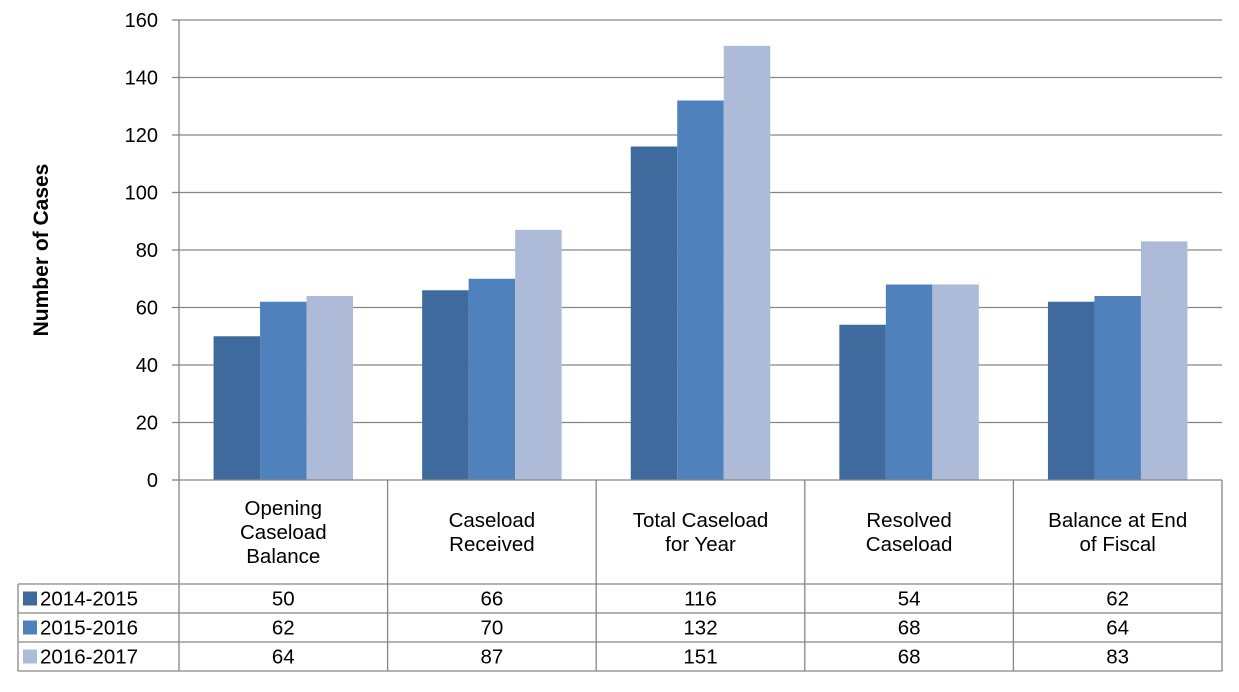 The width and height of the screenshot is (1239, 692). What do you see at coordinates (89, 657) in the screenshot?
I see `legend-label: 2016-2017` at bounding box center [89, 657].